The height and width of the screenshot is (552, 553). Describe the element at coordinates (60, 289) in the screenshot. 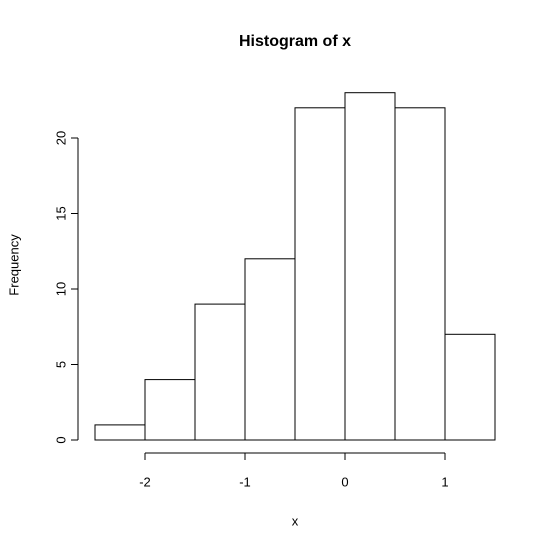

I see `y-tick-label: 10` at that location.